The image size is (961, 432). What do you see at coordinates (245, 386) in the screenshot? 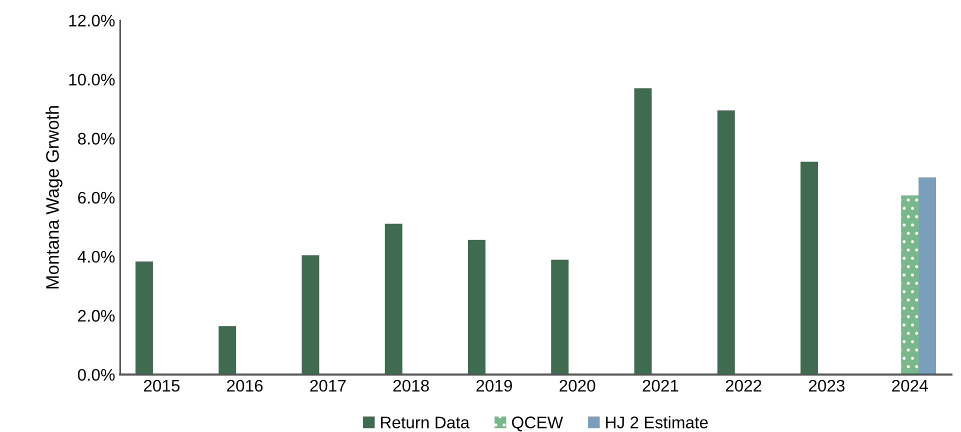
I see `x-tick-label: 2016` at bounding box center [245, 386].